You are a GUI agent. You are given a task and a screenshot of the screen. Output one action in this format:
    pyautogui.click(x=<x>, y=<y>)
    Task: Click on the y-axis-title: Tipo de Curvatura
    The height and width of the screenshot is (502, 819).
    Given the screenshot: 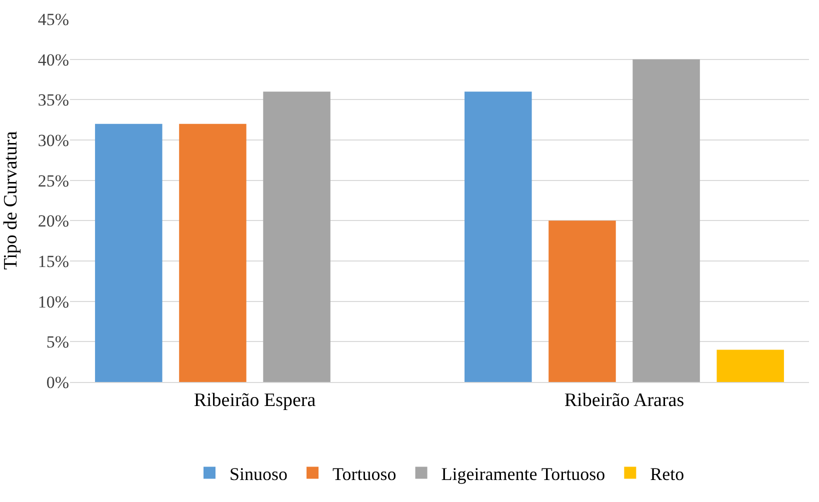 What is the action you would take?
    pyautogui.click(x=11, y=200)
    